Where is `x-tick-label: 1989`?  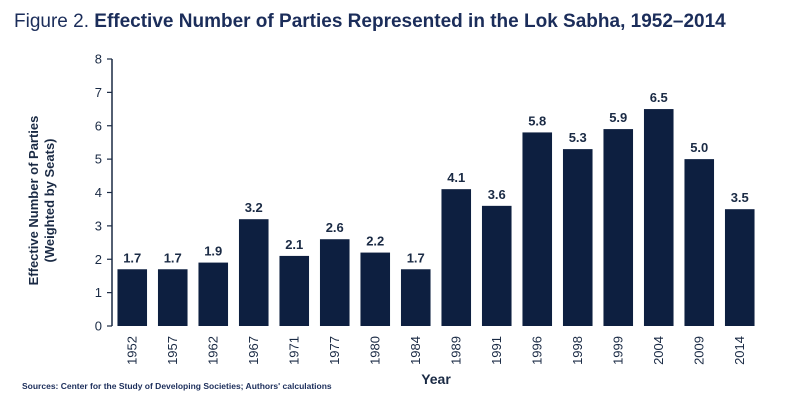 x-tick-label: 1989 is located at coordinates (455, 350).